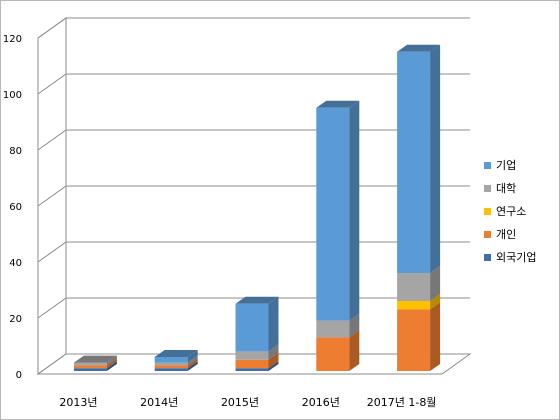 The width and height of the screenshot is (560, 420). What do you see at coordinates (511, 211) in the screenshot?
I see `legend-label: 연구소` at bounding box center [511, 211].